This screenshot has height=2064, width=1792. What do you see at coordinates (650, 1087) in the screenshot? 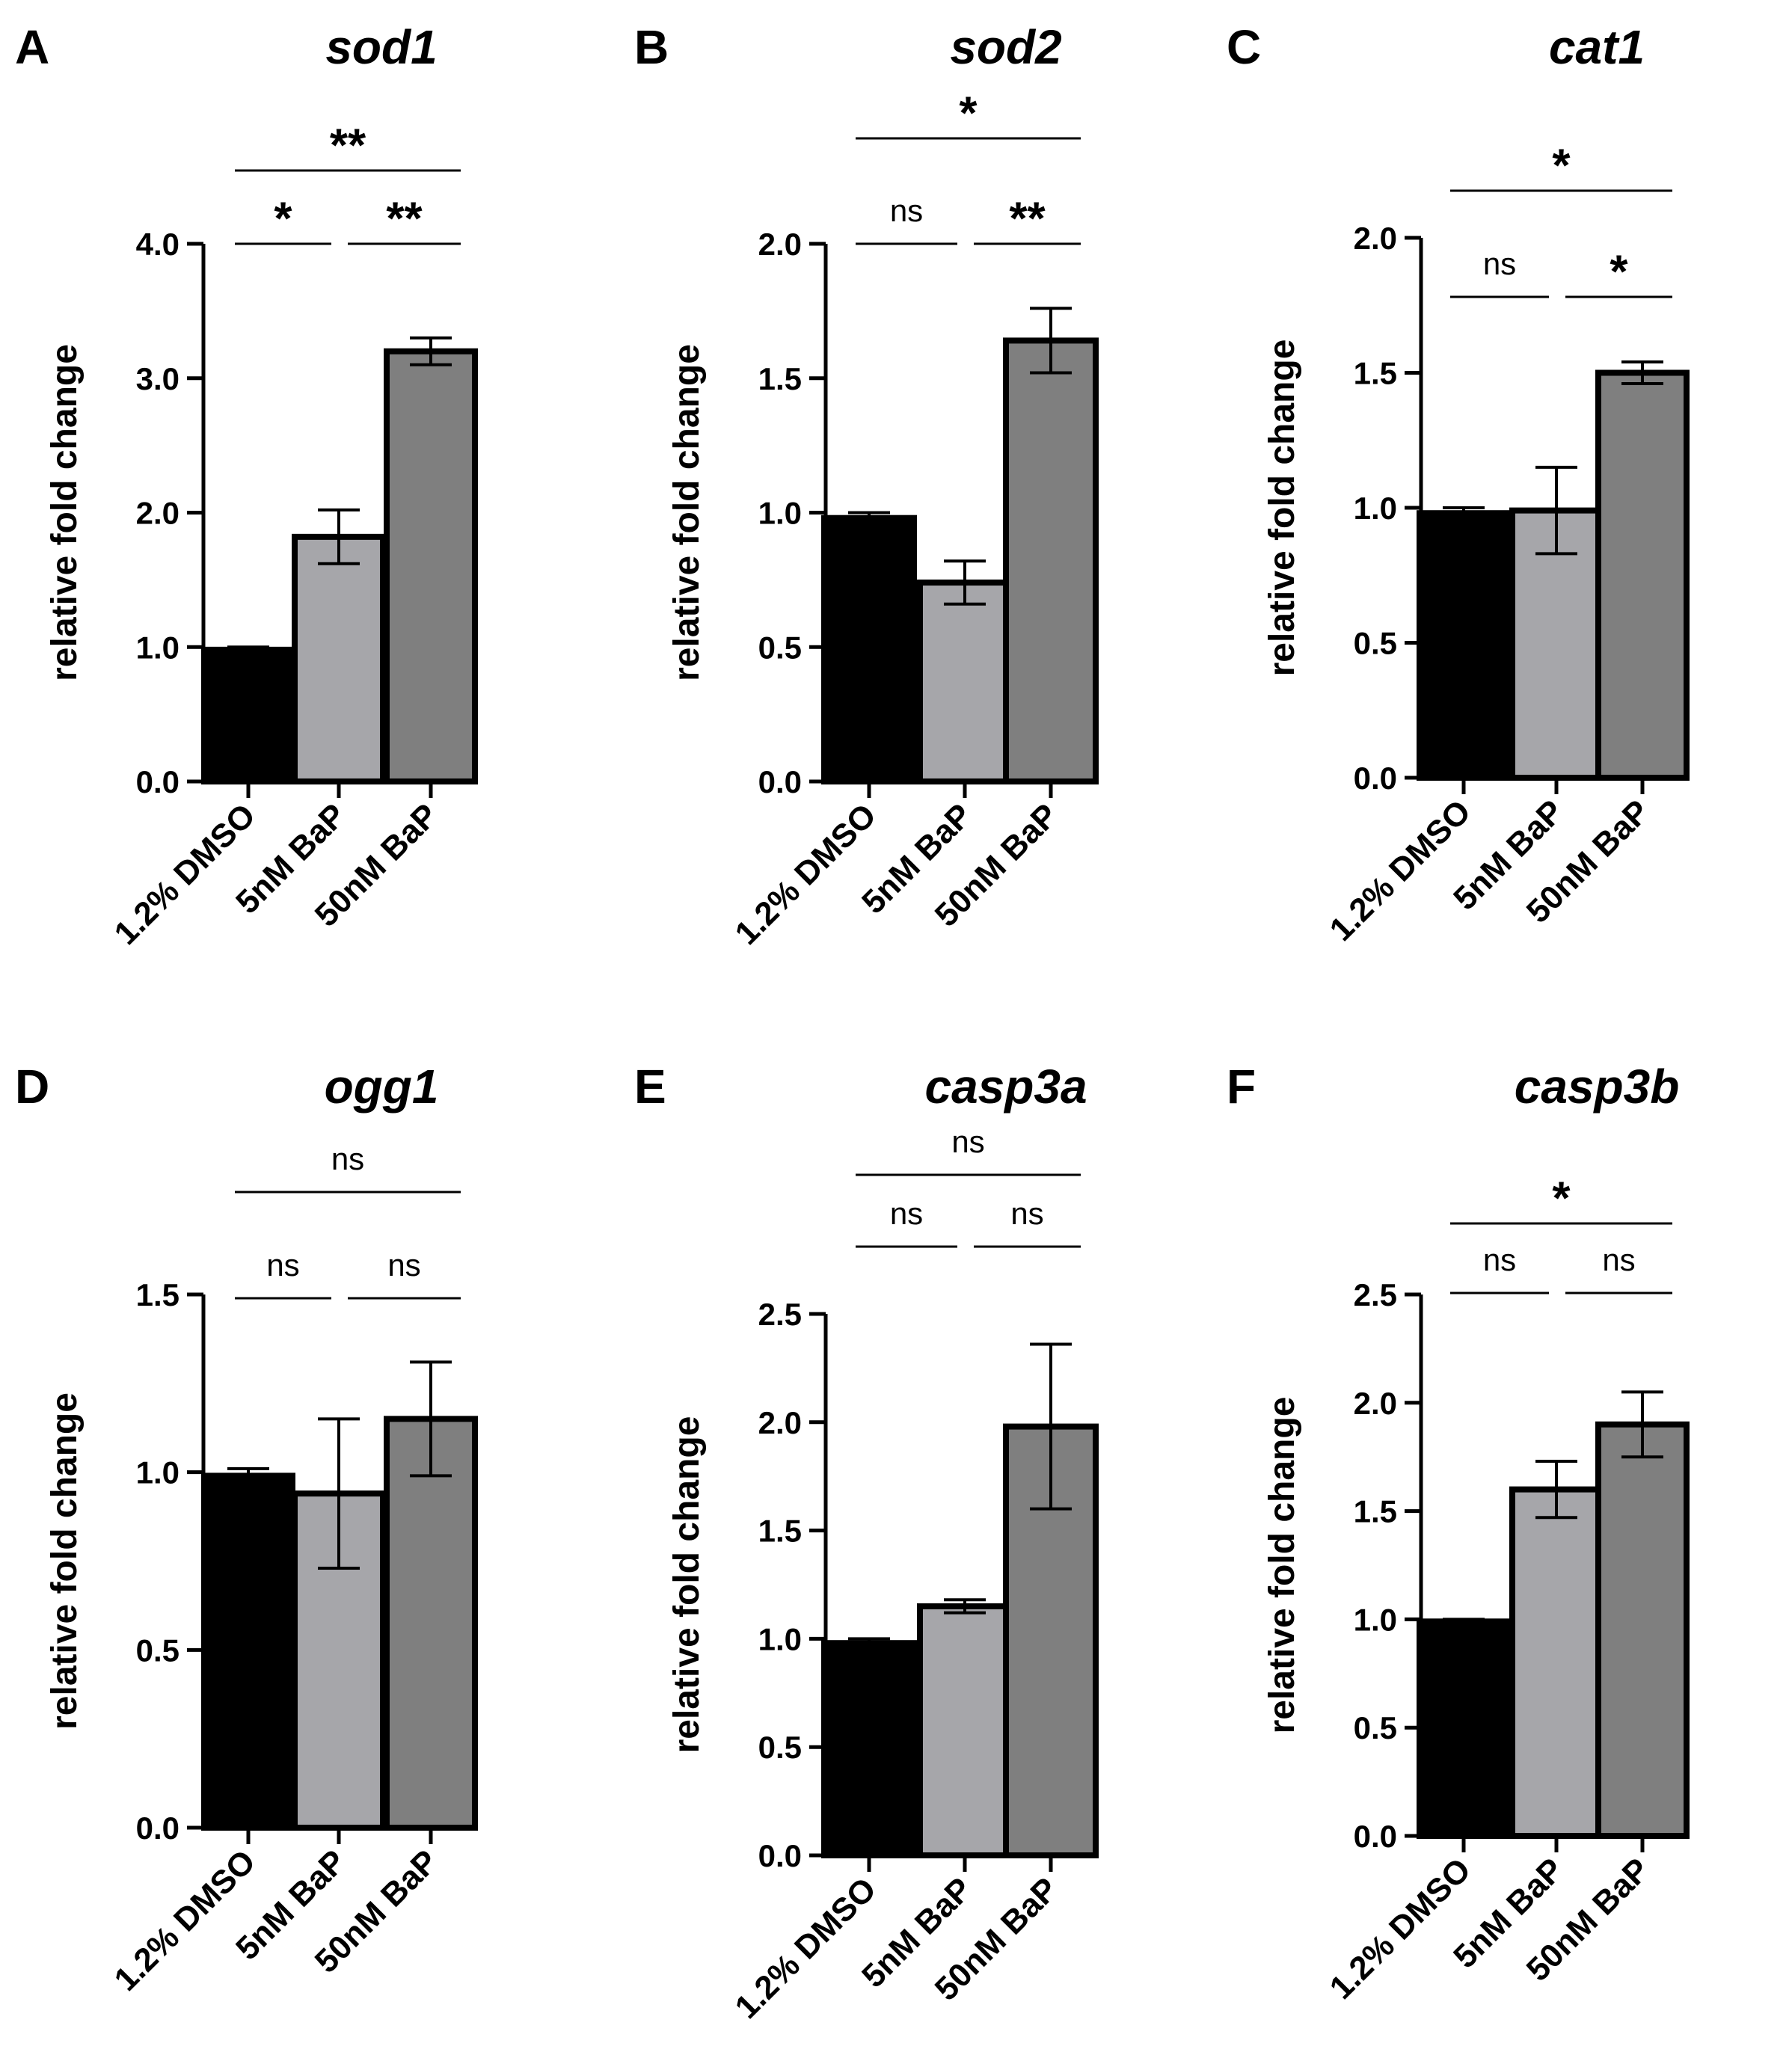
I see `panel-letter: E` at bounding box center [650, 1087].